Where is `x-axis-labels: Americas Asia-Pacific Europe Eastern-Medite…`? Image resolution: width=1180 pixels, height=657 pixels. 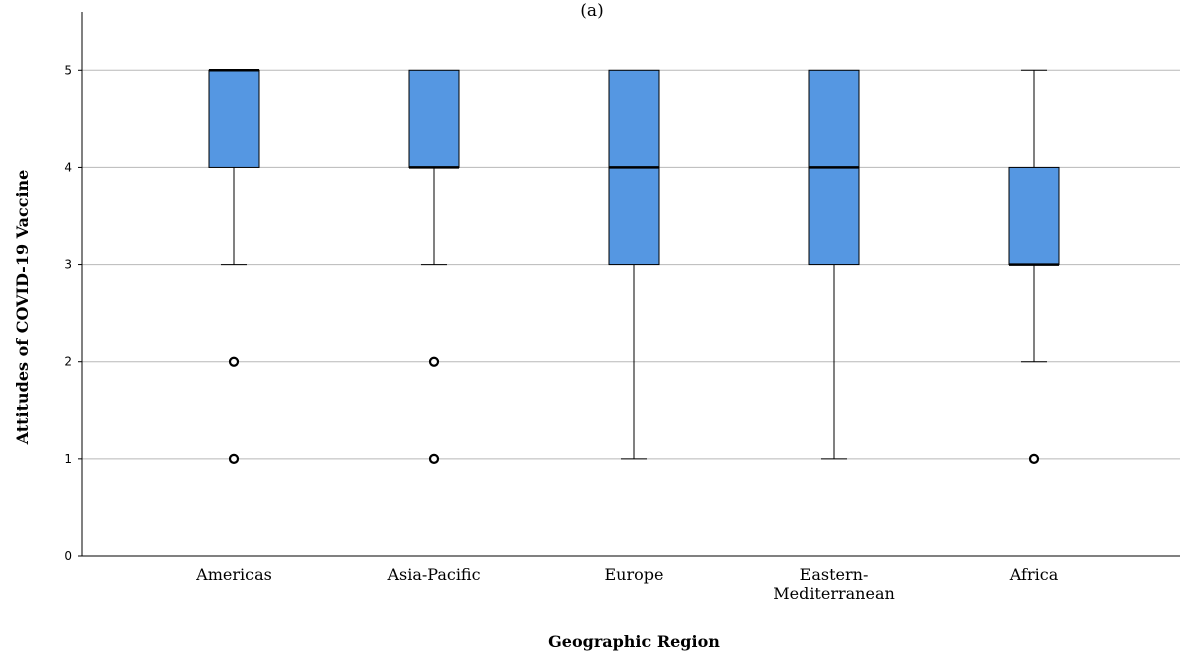 x-axis-labels: Americas Asia-Pacific Europe Eastern-Medite… is located at coordinates (627, 584).